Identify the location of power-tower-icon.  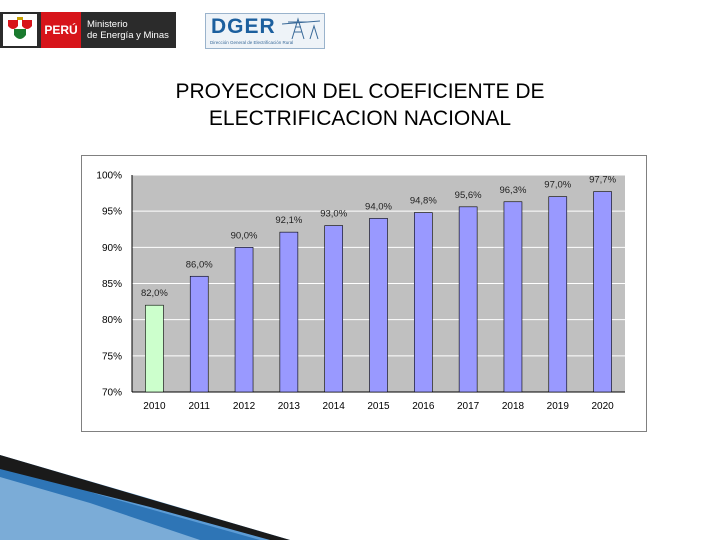
(301, 28).